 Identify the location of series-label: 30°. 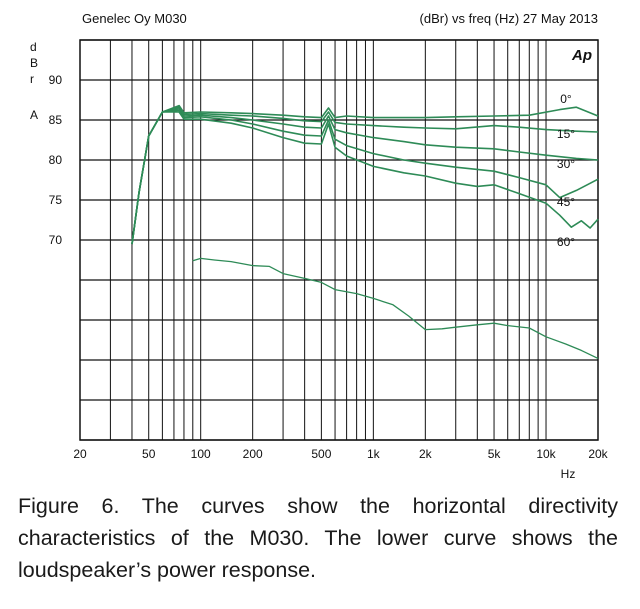
(566, 164).